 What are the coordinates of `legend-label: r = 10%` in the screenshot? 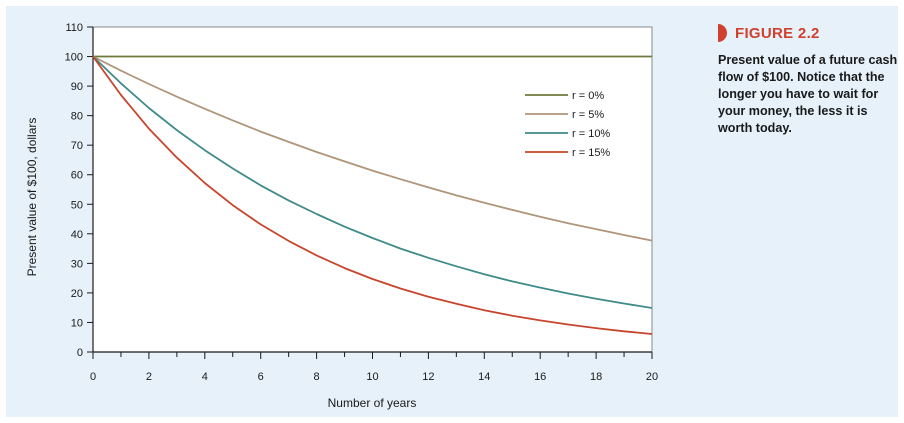 It's located at (591, 134).